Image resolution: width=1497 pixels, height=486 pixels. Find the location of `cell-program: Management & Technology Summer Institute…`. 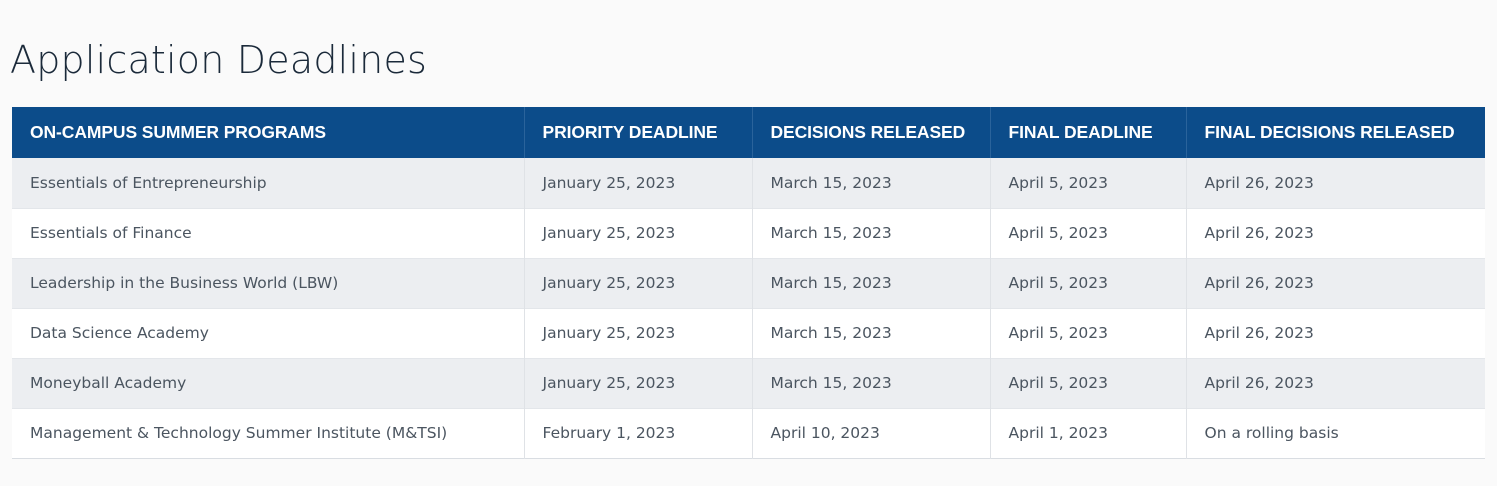

cell-program: Management & Technology Summer Institute… is located at coordinates (268, 432).